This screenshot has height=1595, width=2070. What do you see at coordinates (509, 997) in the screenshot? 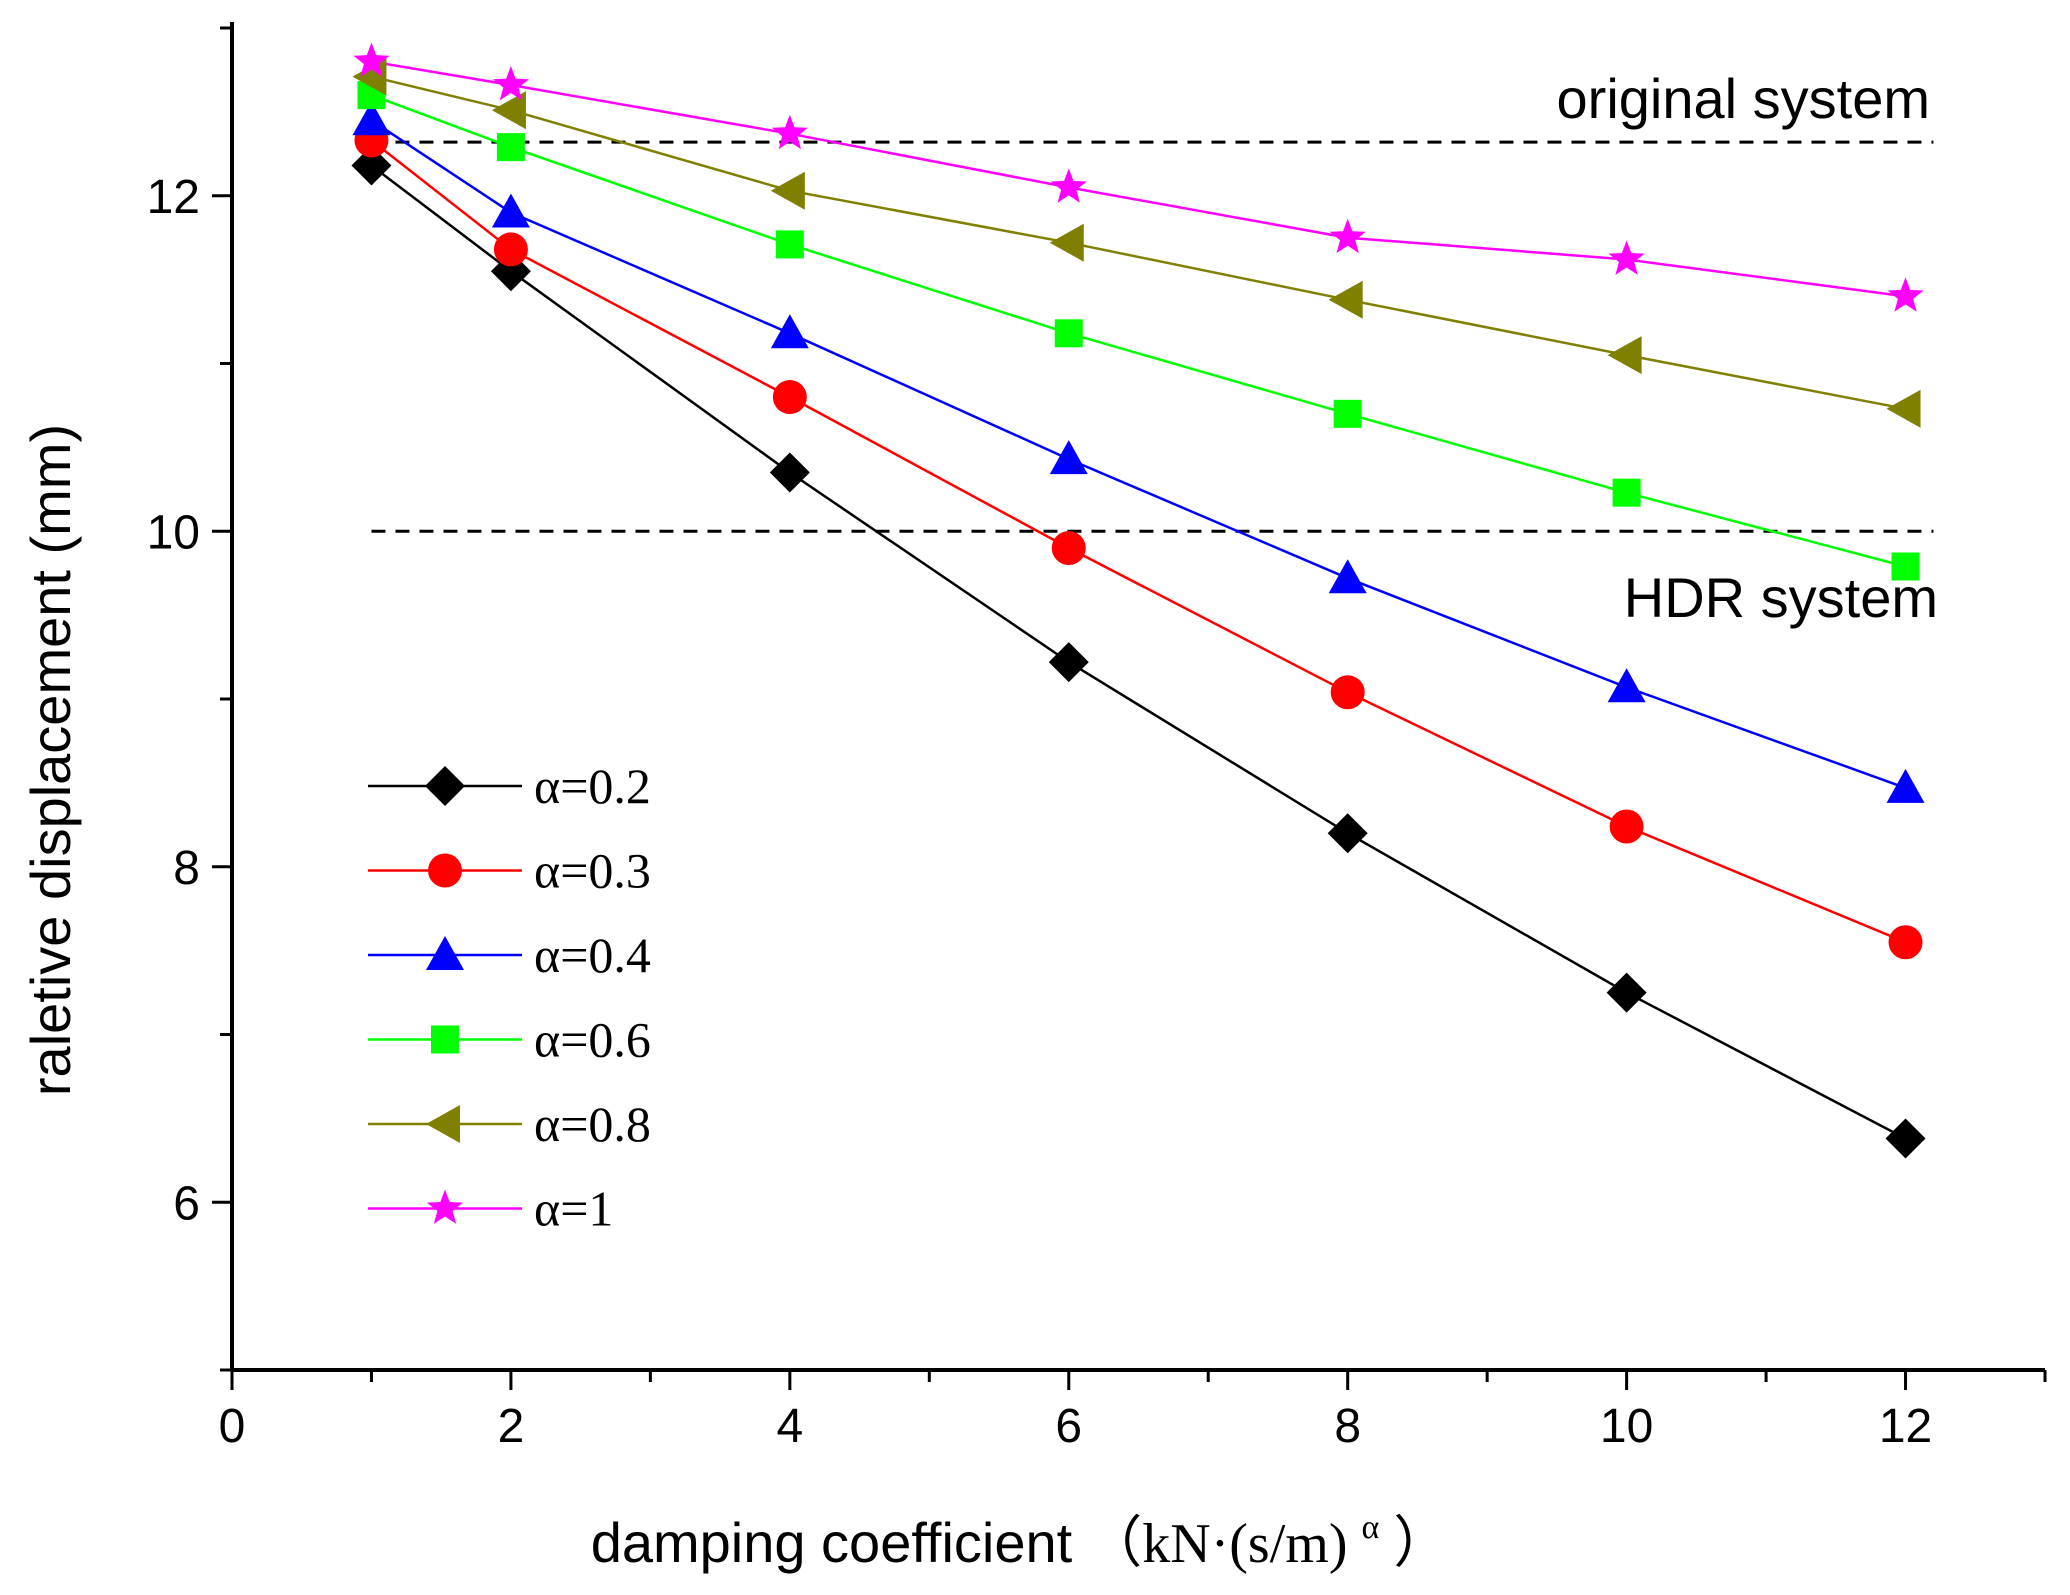
I see `legend: α=0.2 α=0.3 α=0.4 α=0.6 α=0.8 α=1` at bounding box center [509, 997].